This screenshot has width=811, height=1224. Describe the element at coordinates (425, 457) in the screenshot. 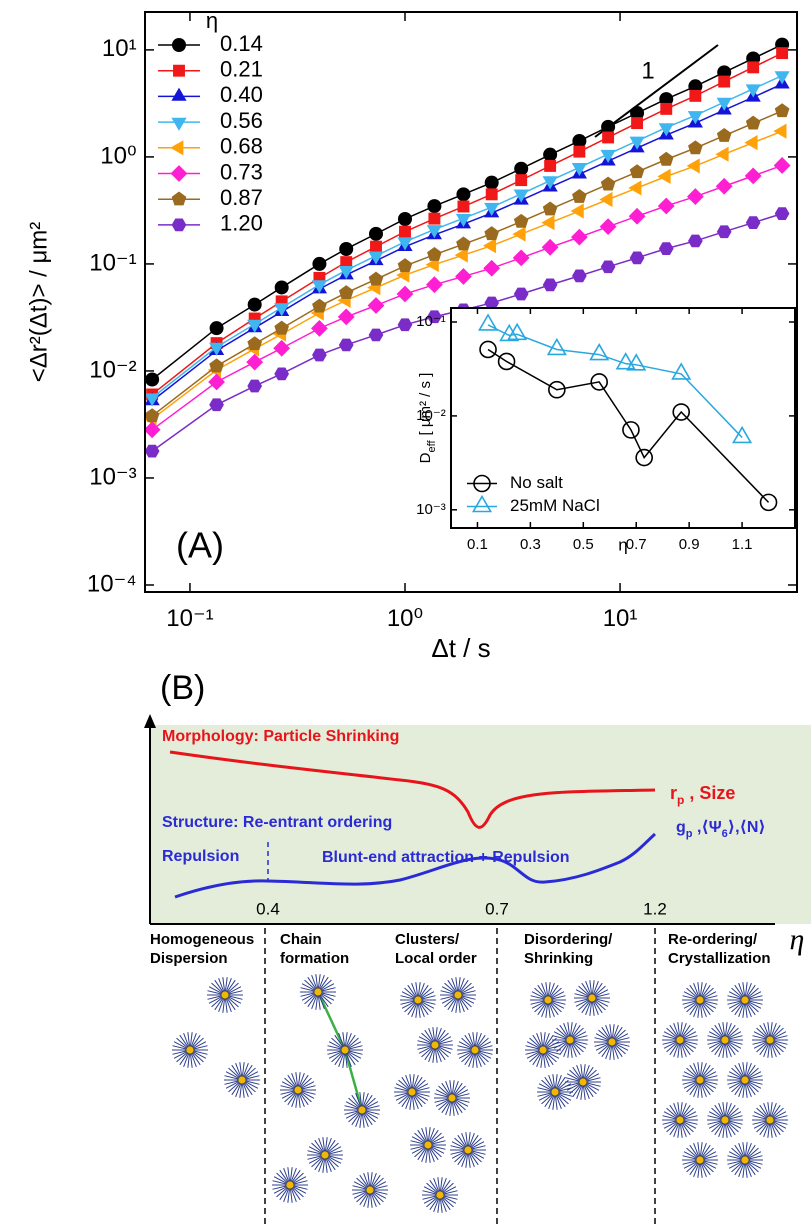

I see `label-part: D` at that location.